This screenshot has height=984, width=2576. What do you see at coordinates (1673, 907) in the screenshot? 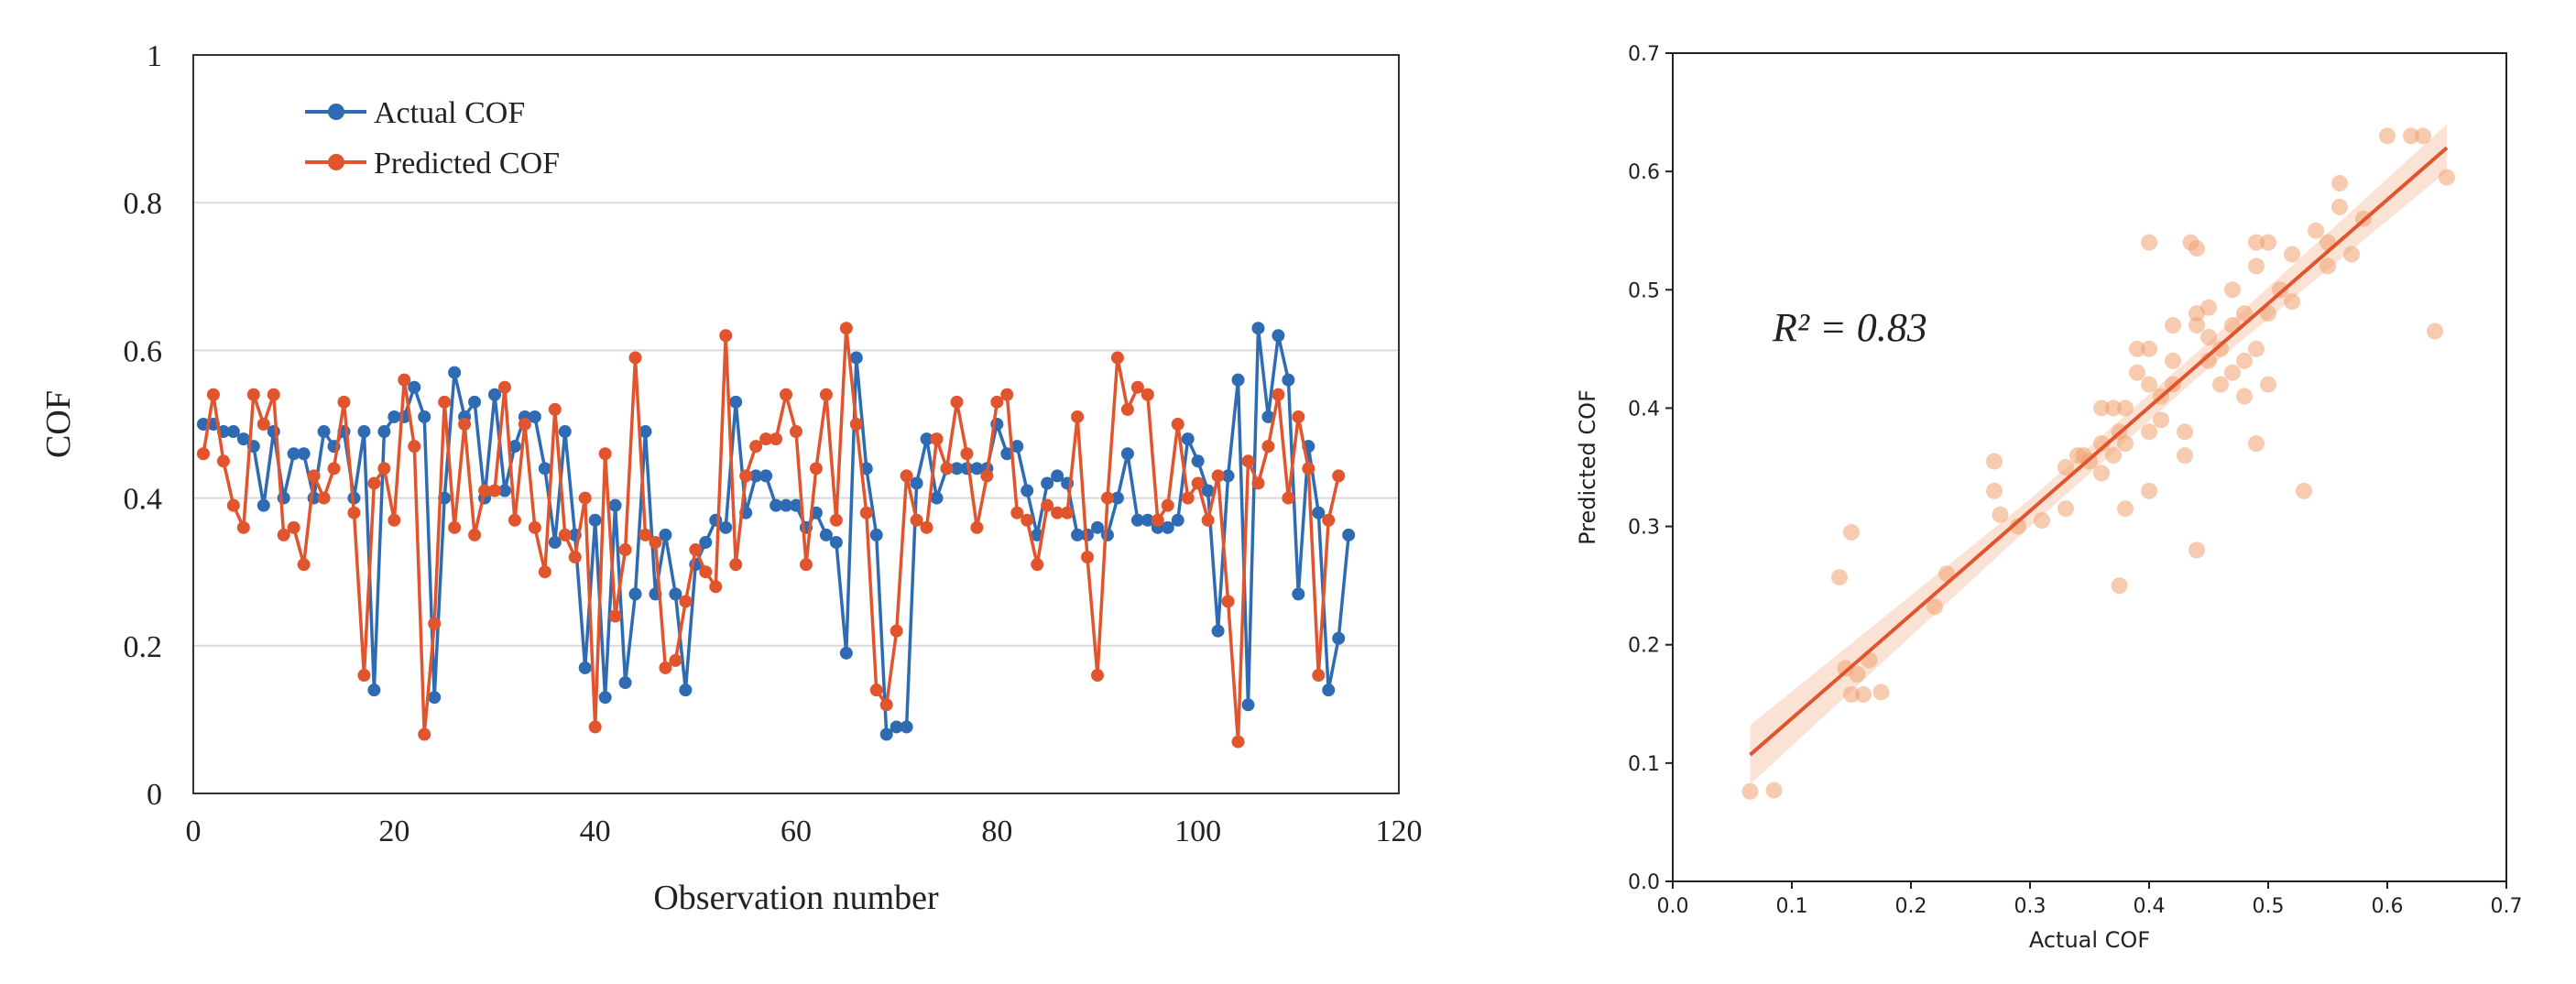
I see `x-tick-label: 0.0` at bounding box center [1673, 907].